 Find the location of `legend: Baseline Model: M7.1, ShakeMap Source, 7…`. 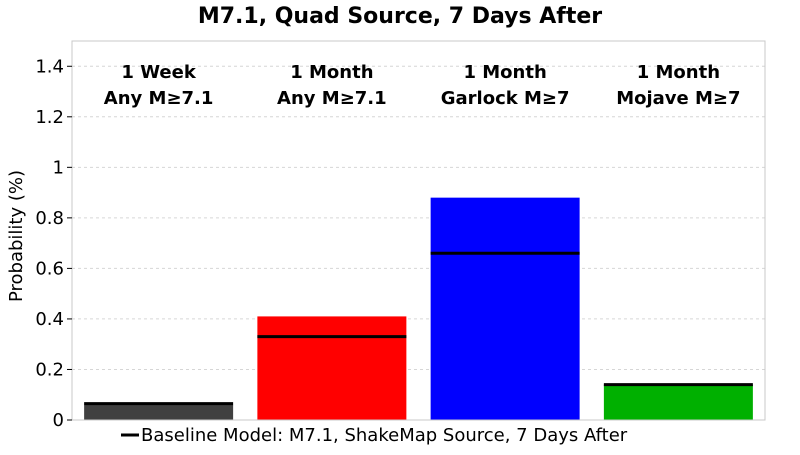

legend: Baseline Model: M7.1, ShakeMap Source, 7… is located at coordinates (374, 435).